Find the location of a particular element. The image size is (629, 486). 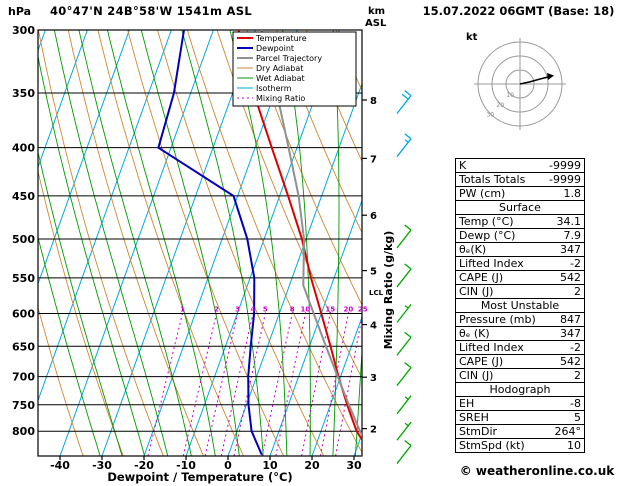

svg-text: 500 is located at coordinates (23, 239).